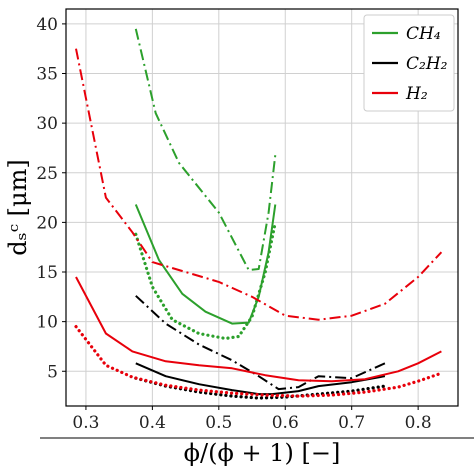  I want to click on x-tick-label: 0.6, so click(285, 423).